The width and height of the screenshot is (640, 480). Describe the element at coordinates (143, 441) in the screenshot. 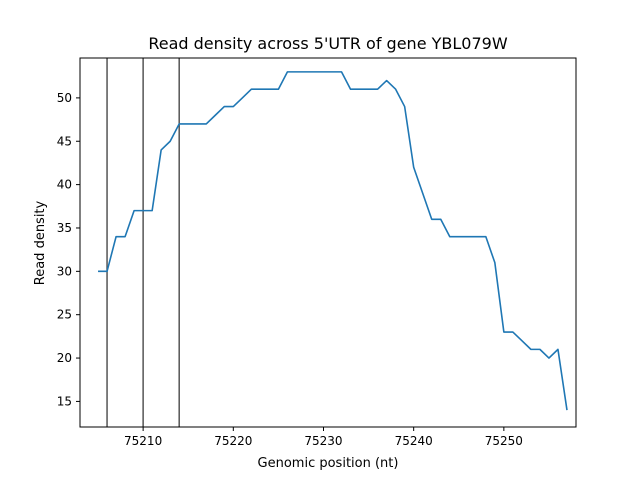

I see `x-tick-label-0: 75210` at that location.